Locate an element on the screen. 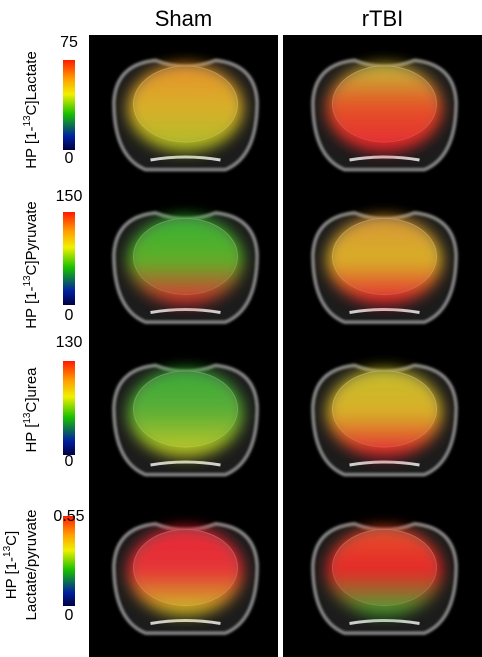  column-header: Sham is located at coordinates (183, 18).